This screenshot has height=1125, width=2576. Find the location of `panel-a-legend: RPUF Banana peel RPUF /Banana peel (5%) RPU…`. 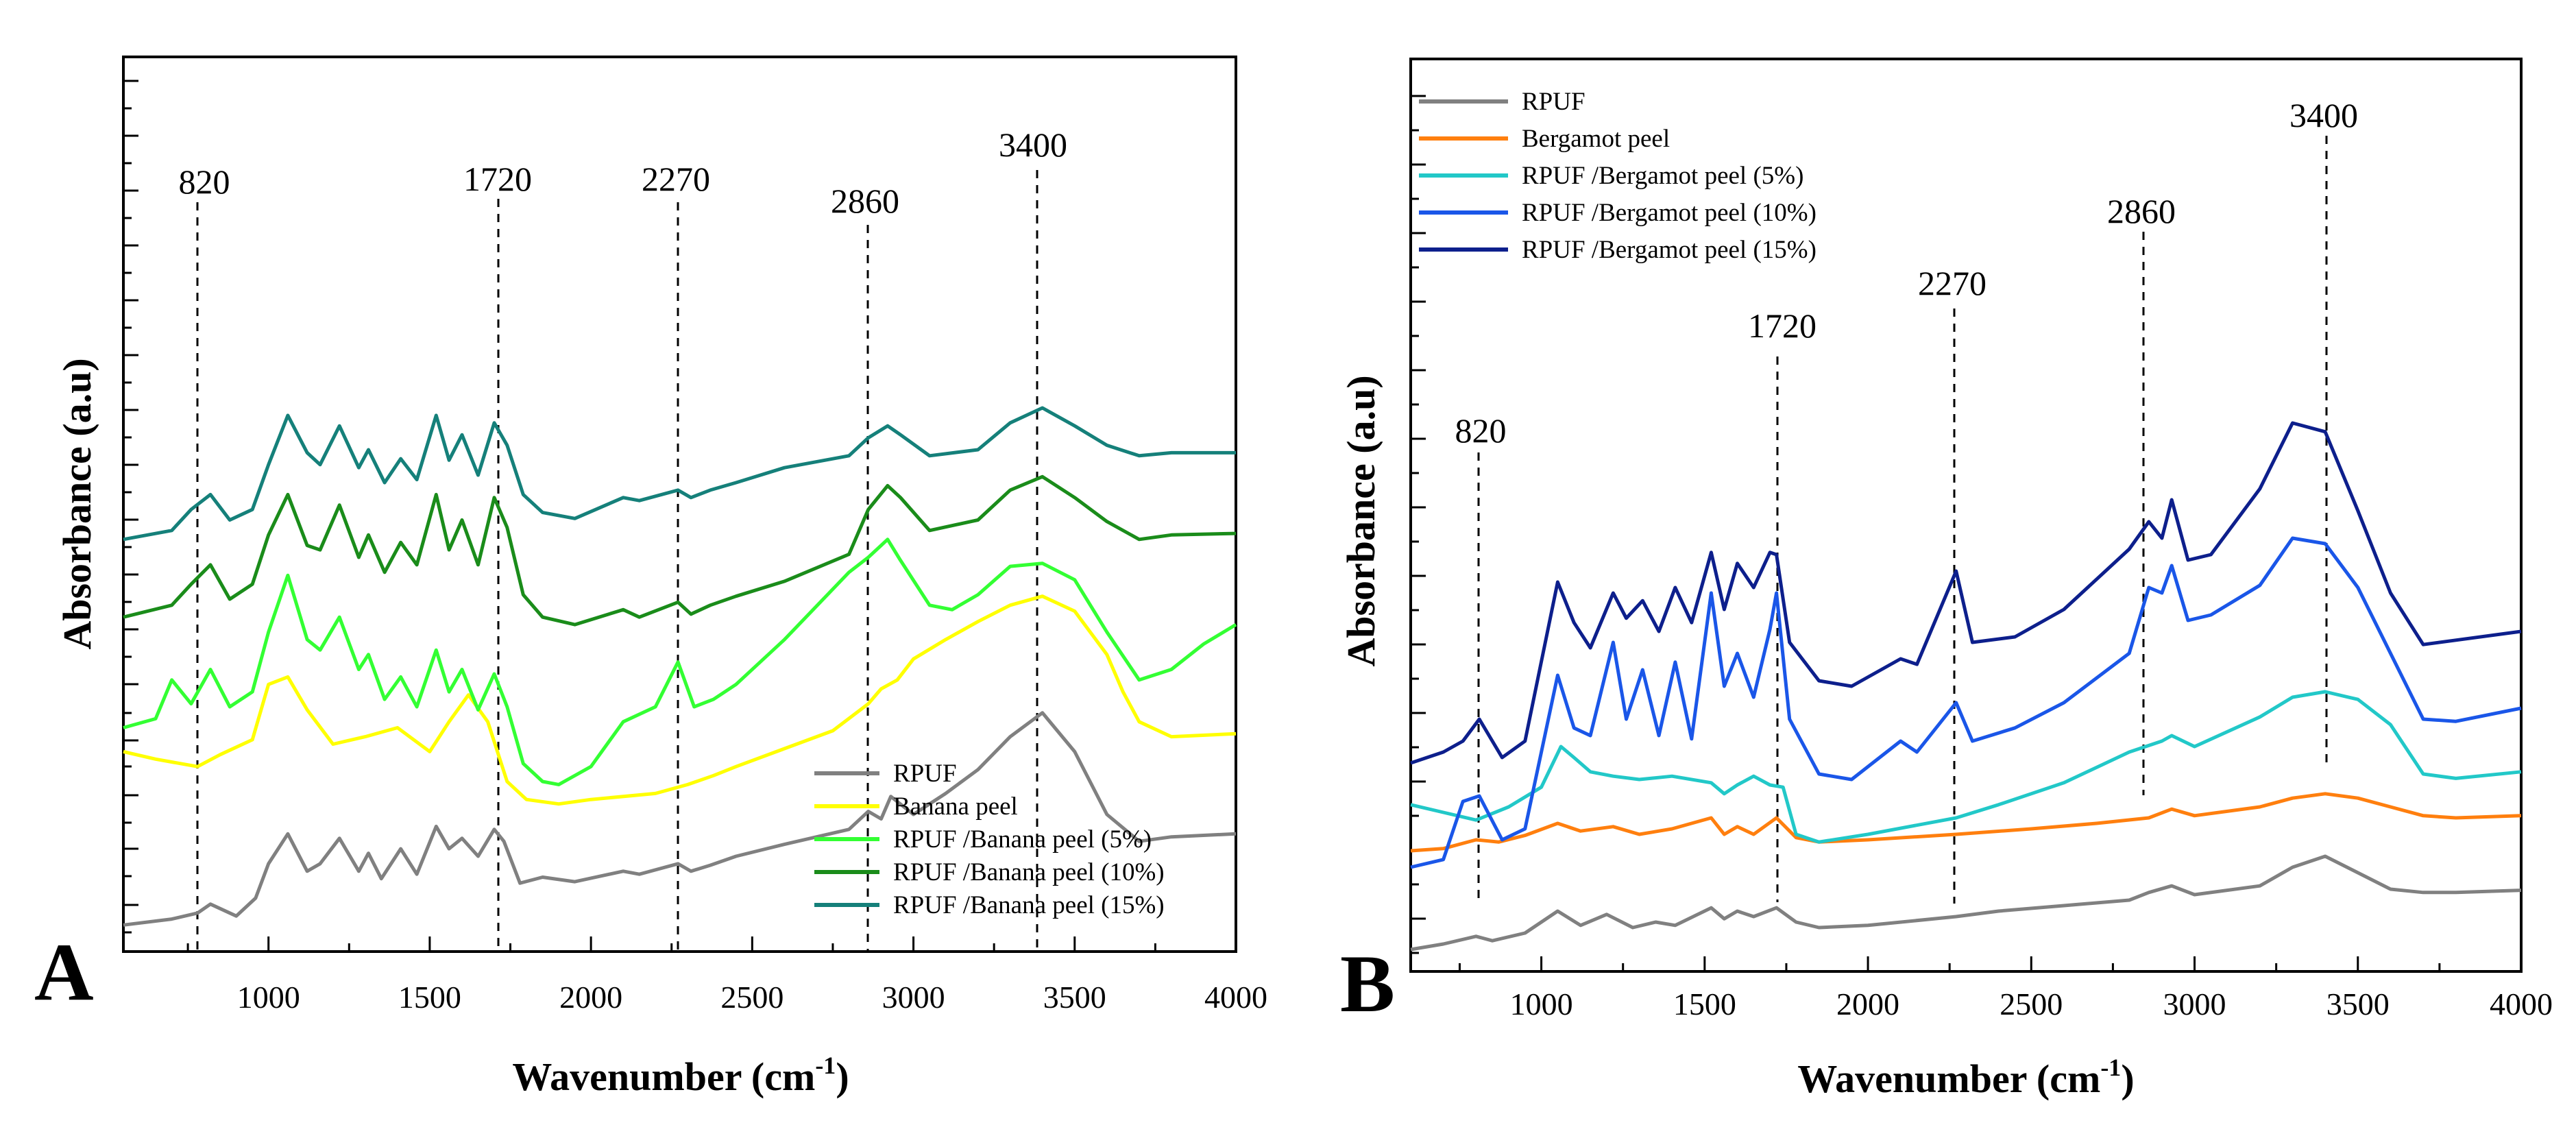

panel-a-legend: RPUF Banana peel RPUF /Banana peel (5%) RPU… is located at coordinates (989, 839).